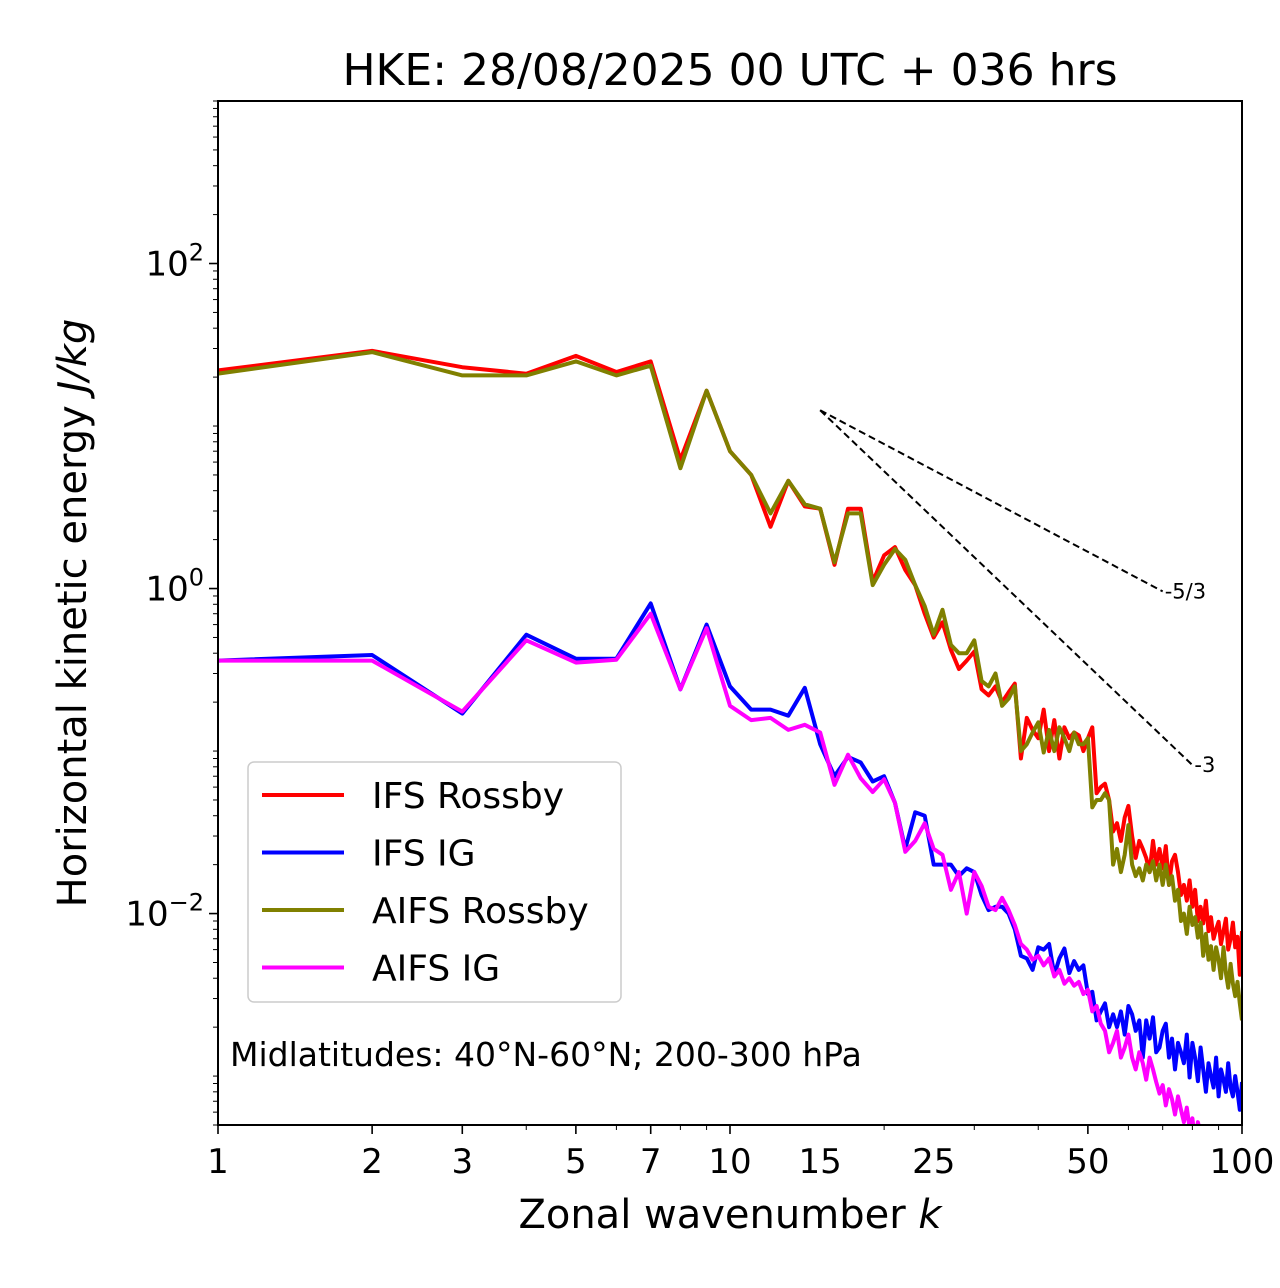 This screenshot has height=1288, width=1280. I want to click on x-tick-label: 7, so click(651, 1162).